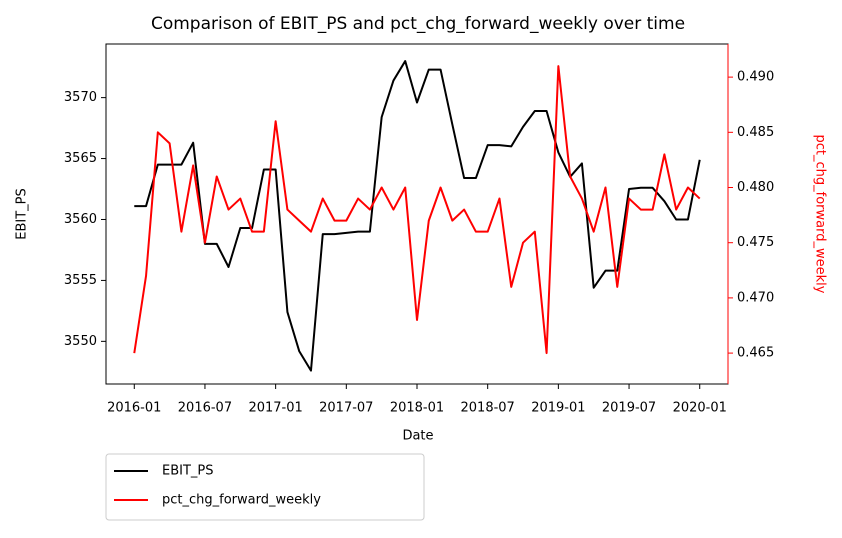 This screenshot has height=538, width=842. What do you see at coordinates (80, 341) in the screenshot?
I see `y-tick-label: 3550` at bounding box center [80, 341].